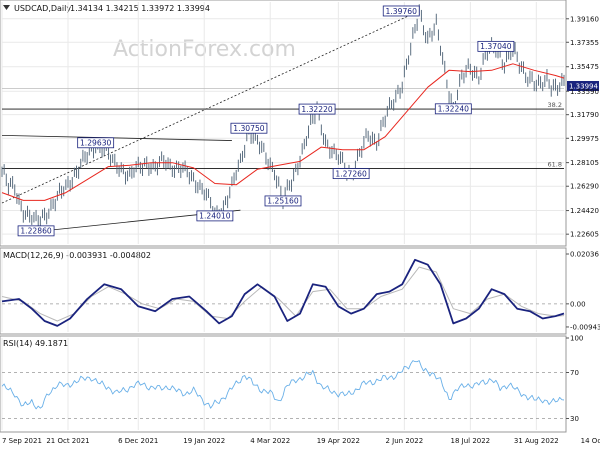  I want to click on price-tick-label: 1.33590, so click(584, 92).